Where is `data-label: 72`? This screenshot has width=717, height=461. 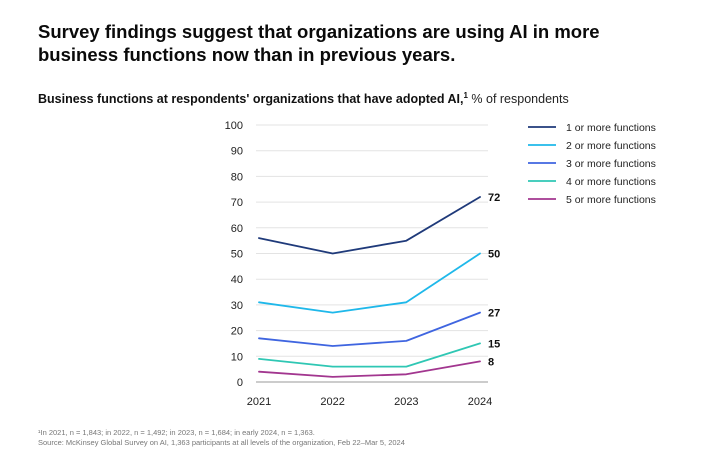 data-label: 72 is located at coordinates (494, 198).